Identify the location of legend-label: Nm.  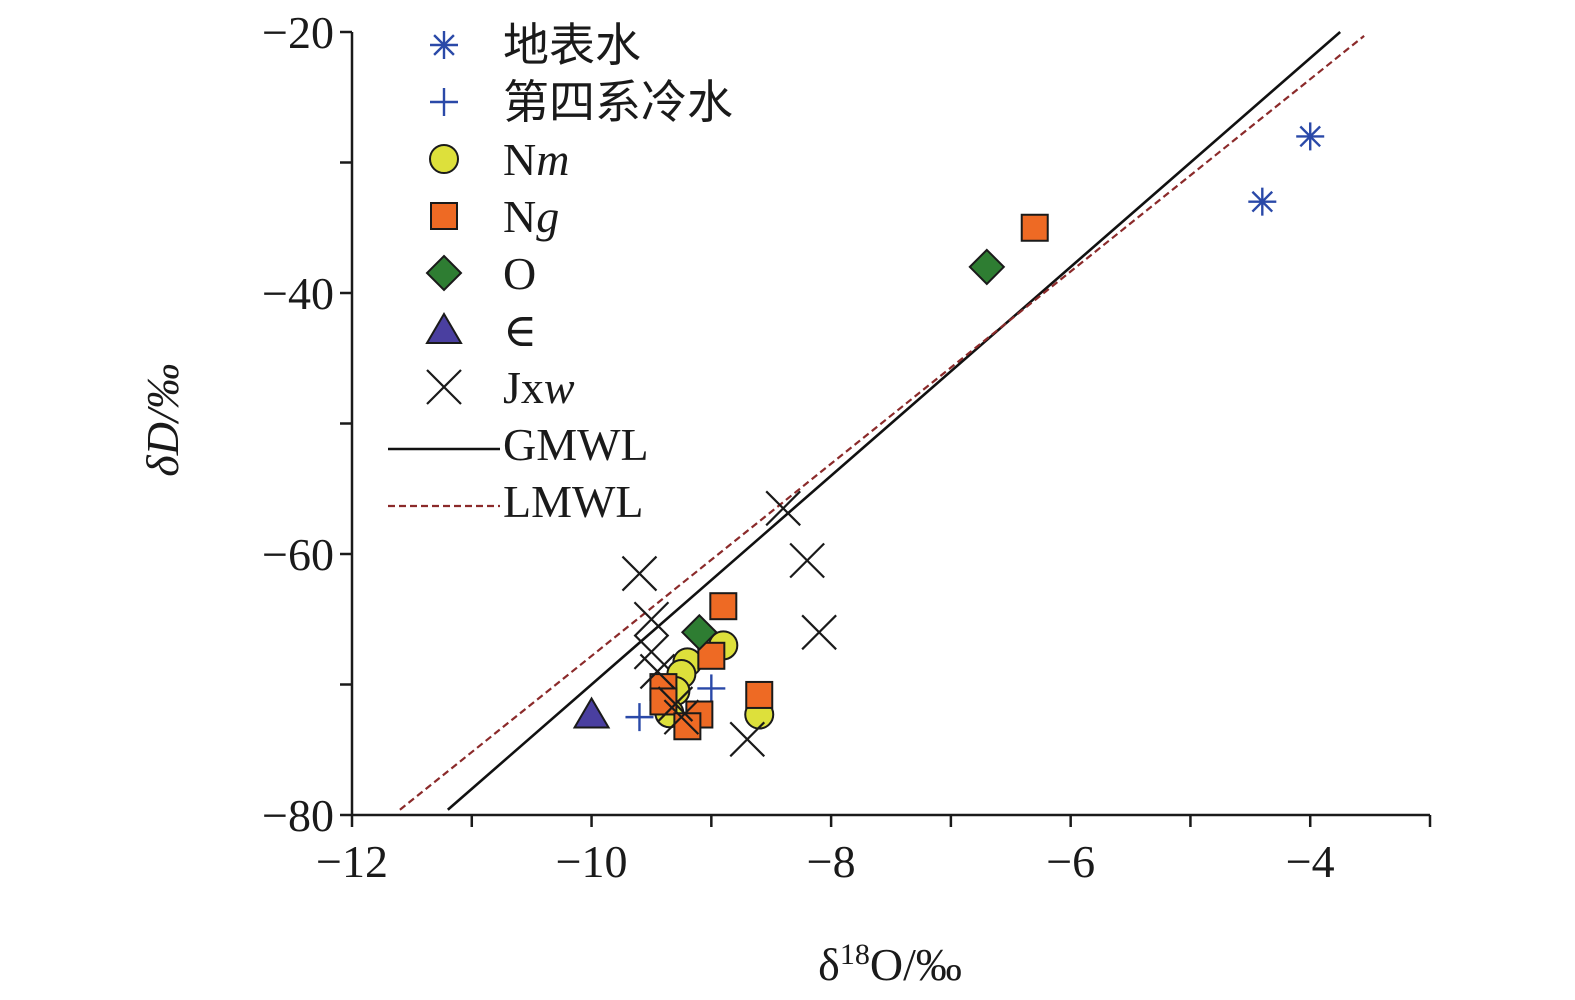
(536, 159).